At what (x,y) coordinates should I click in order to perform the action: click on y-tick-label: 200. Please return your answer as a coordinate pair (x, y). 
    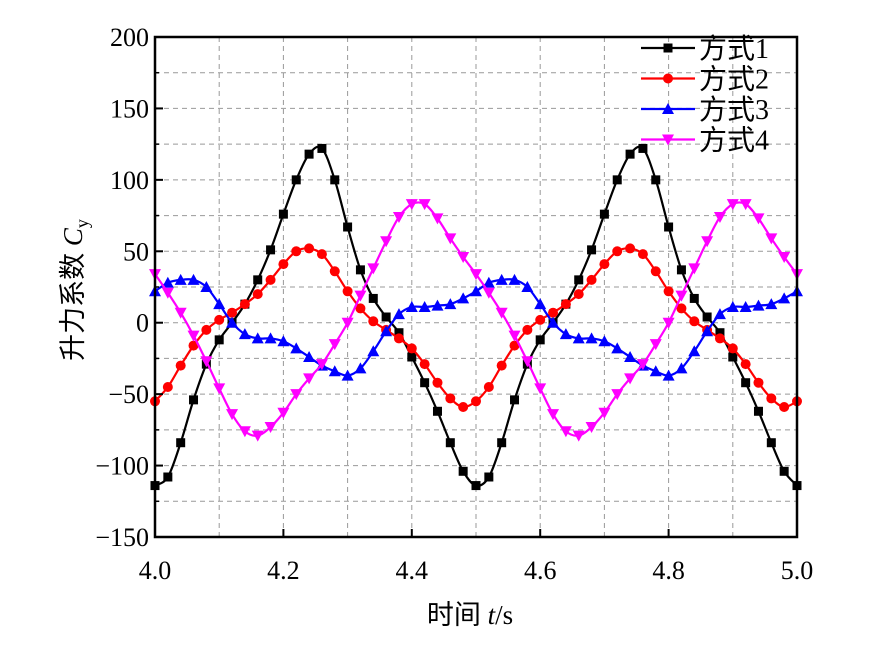
    Looking at the image, I should click on (129, 37).